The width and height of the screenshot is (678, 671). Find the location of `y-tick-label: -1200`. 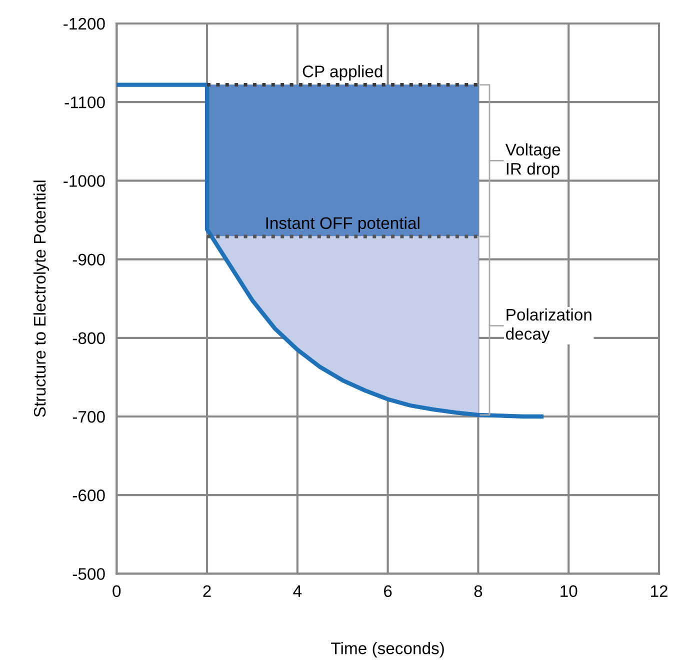

y-tick-label: -1200 is located at coordinates (84, 24).